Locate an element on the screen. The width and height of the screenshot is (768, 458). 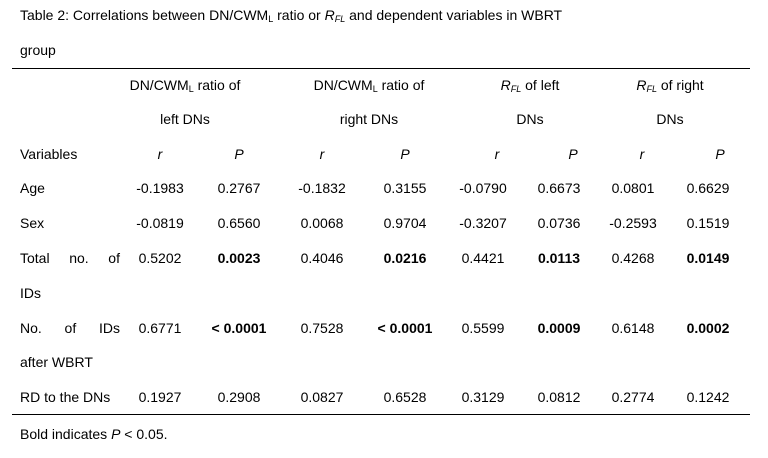
table-cell: 0.1242 is located at coordinates (708, 397).